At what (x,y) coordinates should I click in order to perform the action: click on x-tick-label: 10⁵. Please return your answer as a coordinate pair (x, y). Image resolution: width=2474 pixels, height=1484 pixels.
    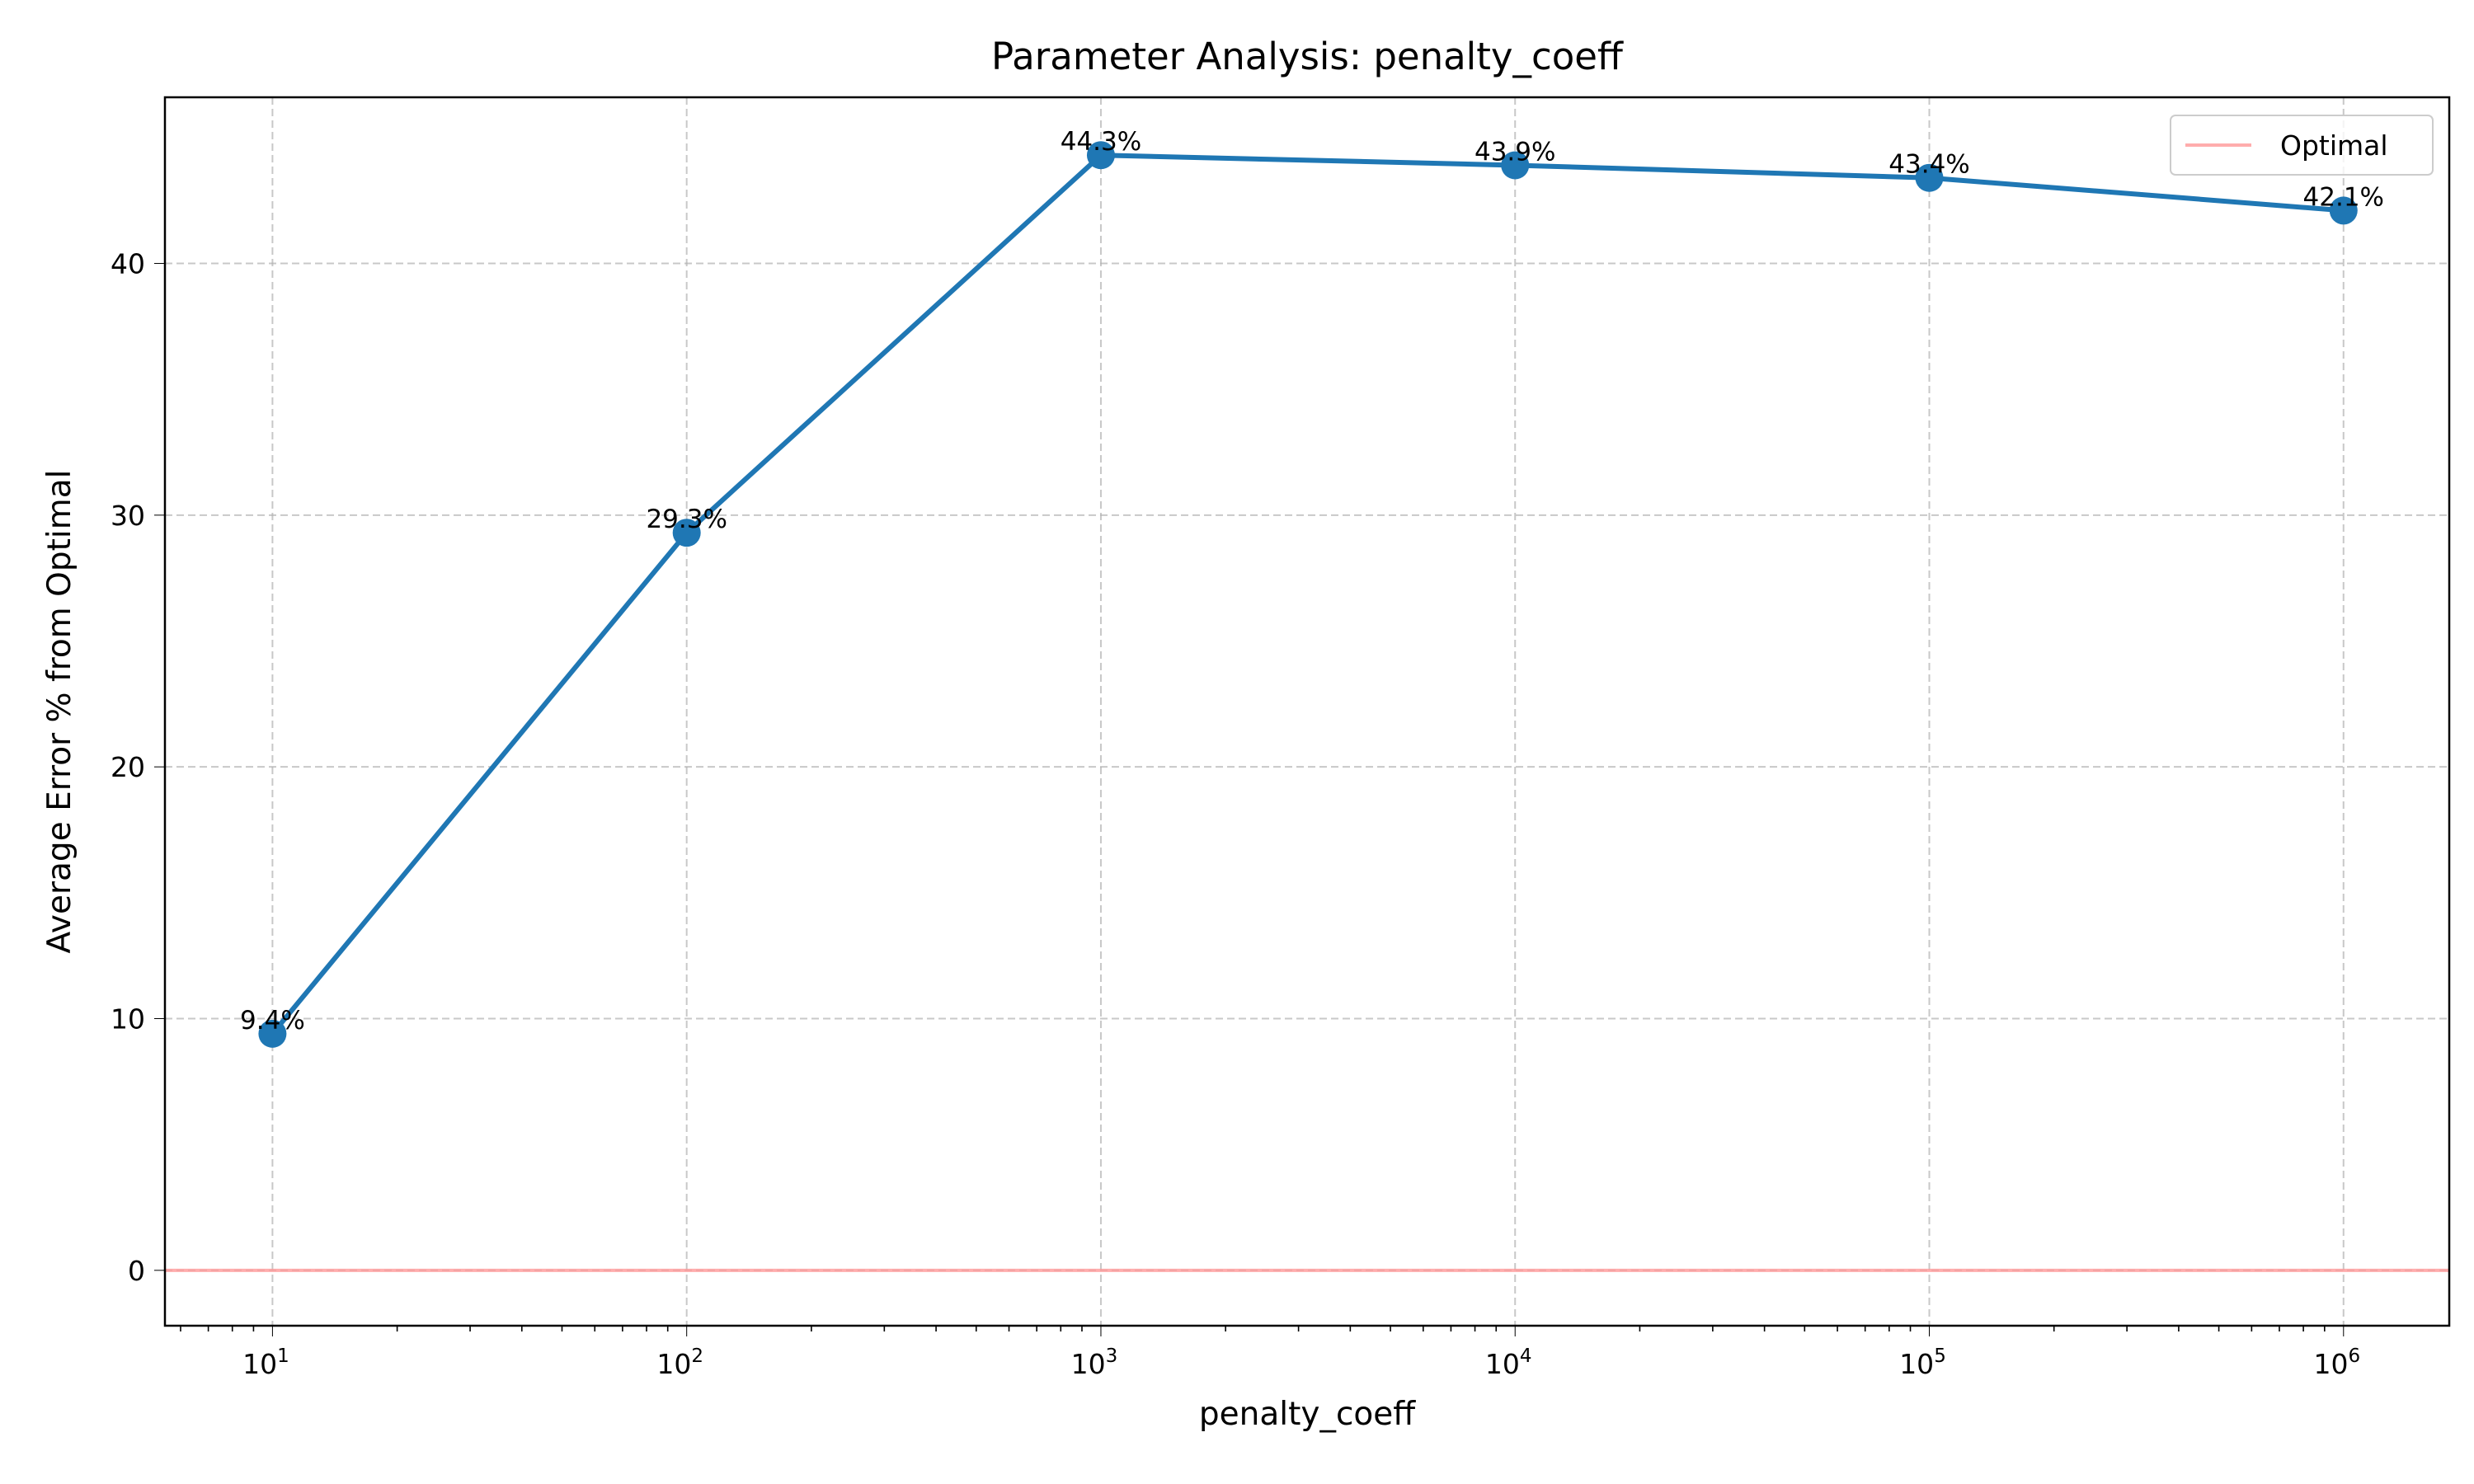
    Looking at the image, I should click on (1922, 1362).